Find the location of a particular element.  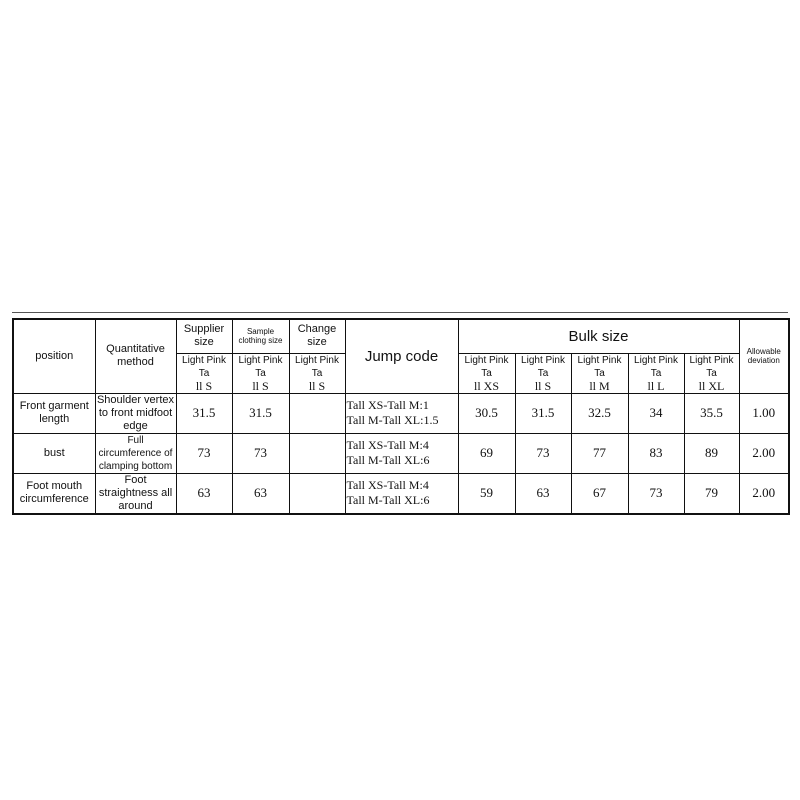

cell-bulk: 31.5 is located at coordinates (543, 413).